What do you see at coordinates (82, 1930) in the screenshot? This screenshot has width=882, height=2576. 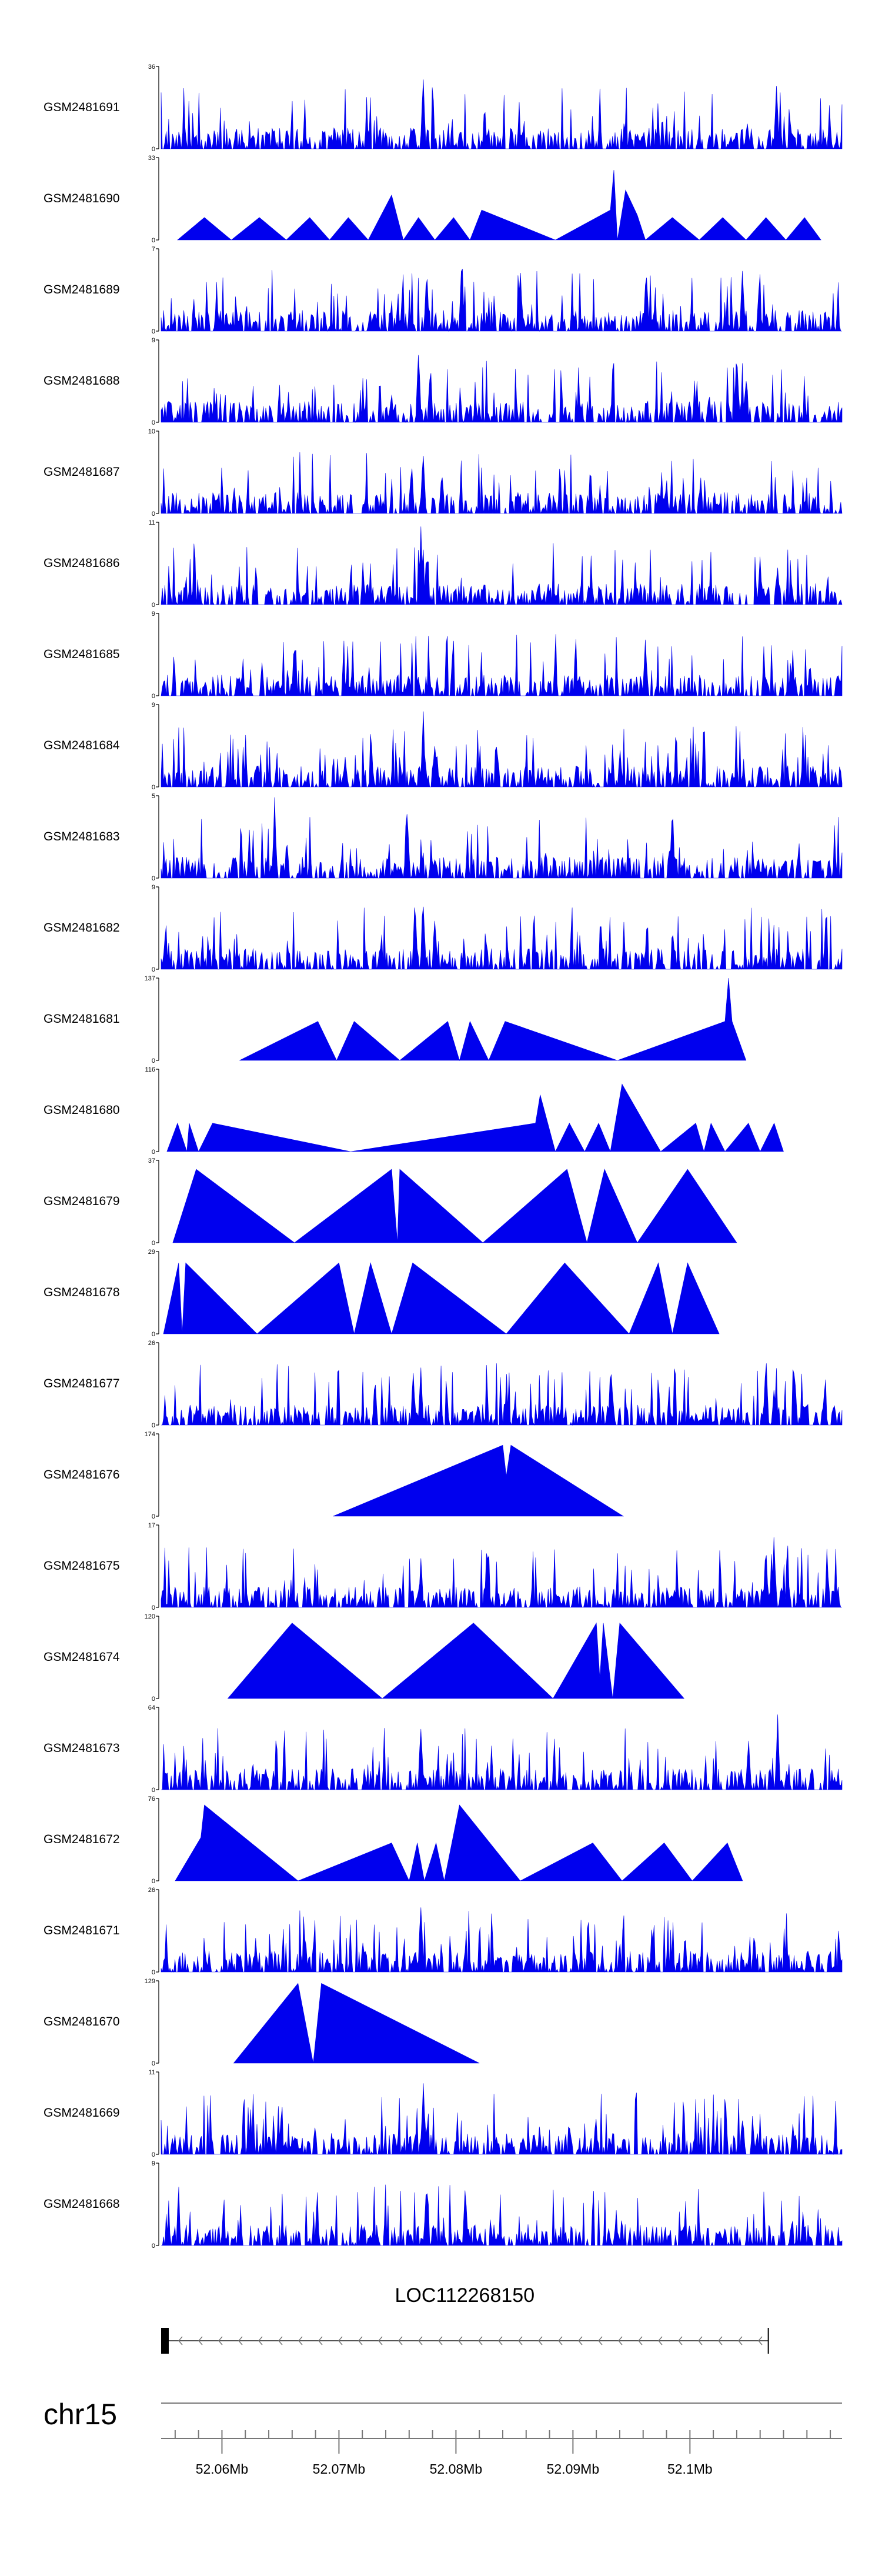 I see `track-label: GSM2481671` at bounding box center [82, 1930].